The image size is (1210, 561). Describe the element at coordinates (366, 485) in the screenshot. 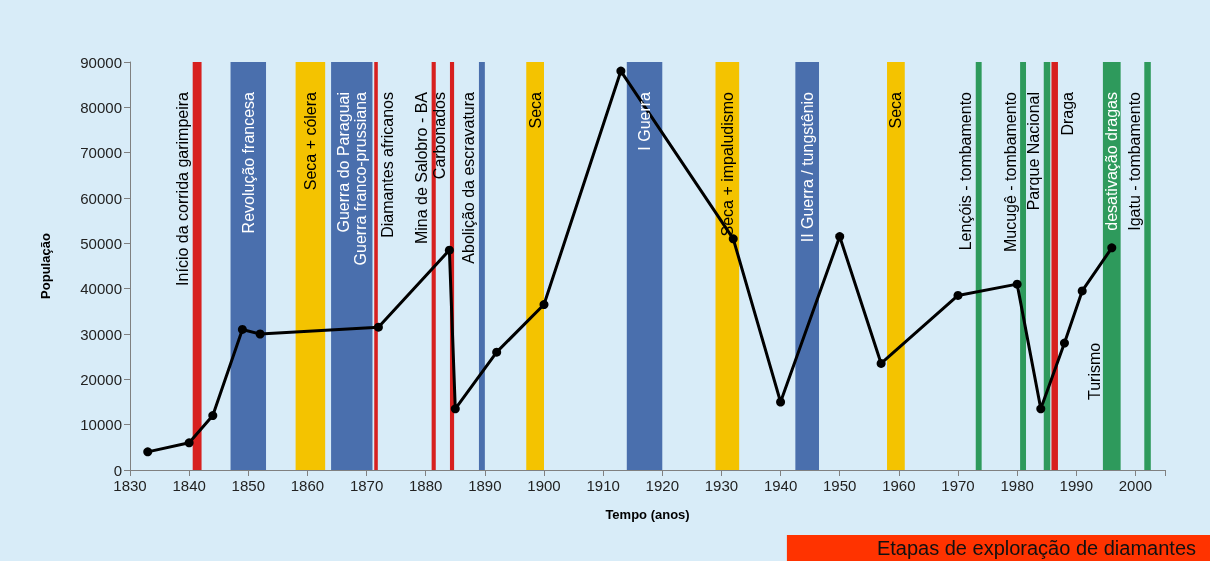

I see `x-tick-label: 1870` at that location.